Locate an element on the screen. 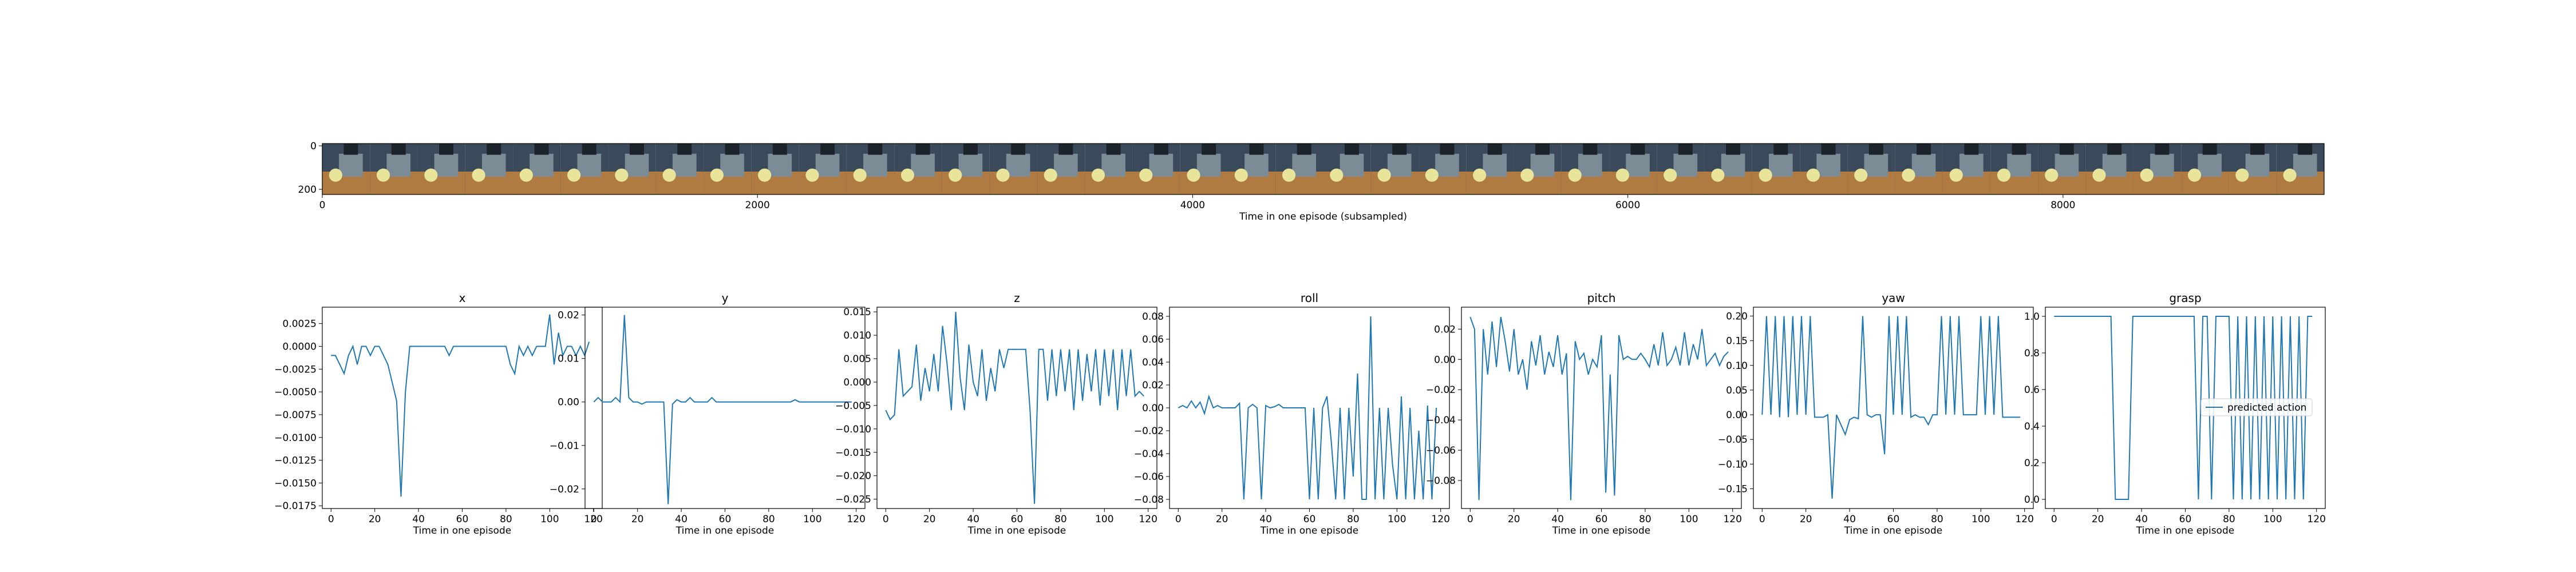  chart-grasp-x-tick-label: 60 is located at coordinates (2185, 519).